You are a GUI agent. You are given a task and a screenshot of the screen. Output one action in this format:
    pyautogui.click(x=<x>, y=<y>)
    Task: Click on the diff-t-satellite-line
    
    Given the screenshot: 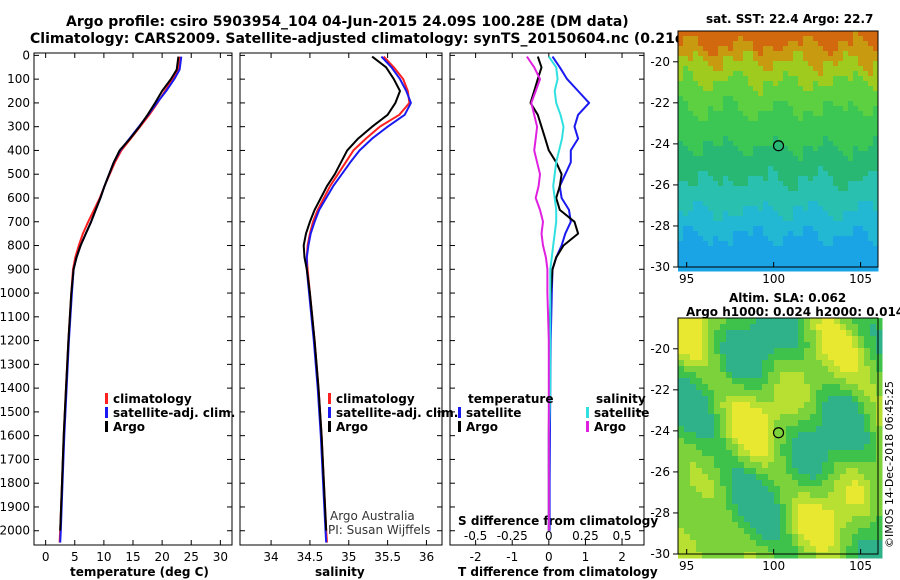 What is the action you would take?
    pyautogui.click(x=569, y=293)
    